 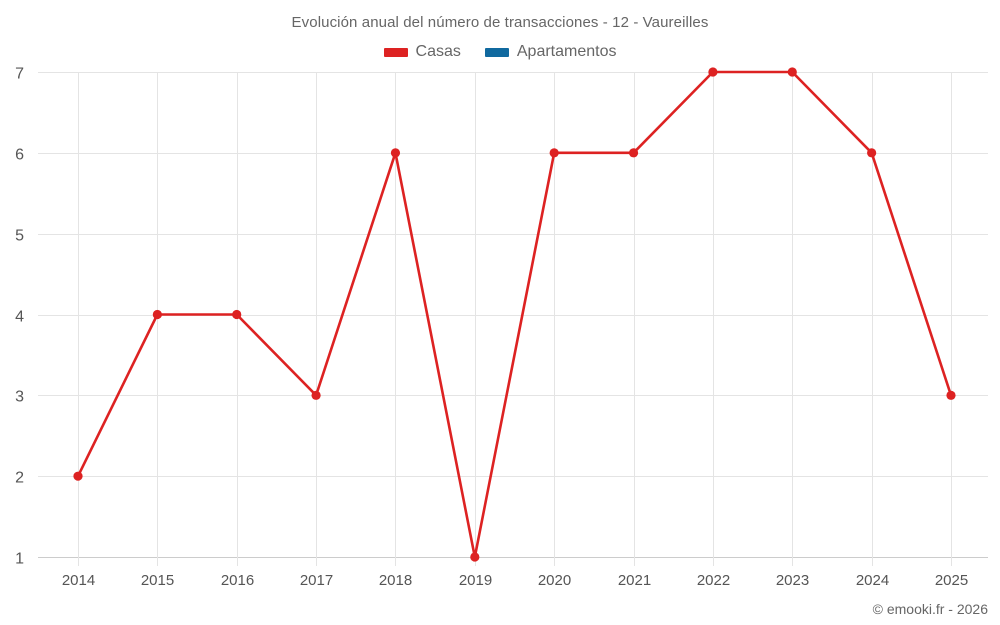 What do you see at coordinates (554, 580) in the screenshot?
I see `x-axis-tick-label: 2020` at bounding box center [554, 580].